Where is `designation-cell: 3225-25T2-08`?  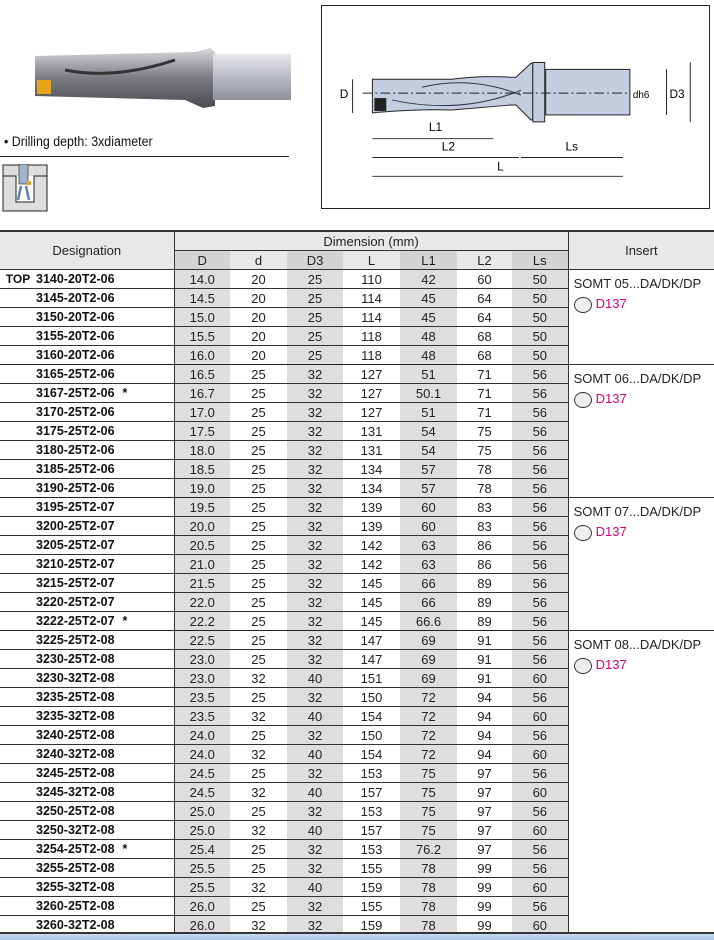 designation-cell: 3225-25T2-08 is located at coordinates (87, 640).